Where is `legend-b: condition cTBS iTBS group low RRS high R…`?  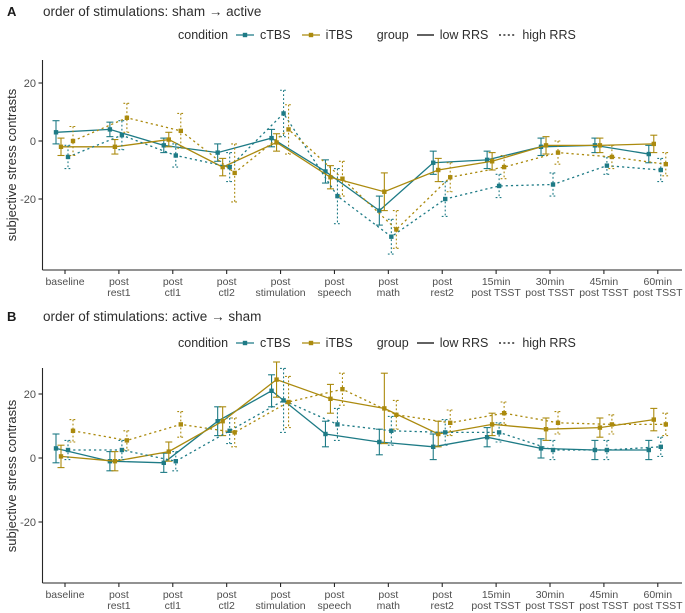 legend-b: condition cTBS iTBS group low RRS high R… is located at coordinates (382, 343).